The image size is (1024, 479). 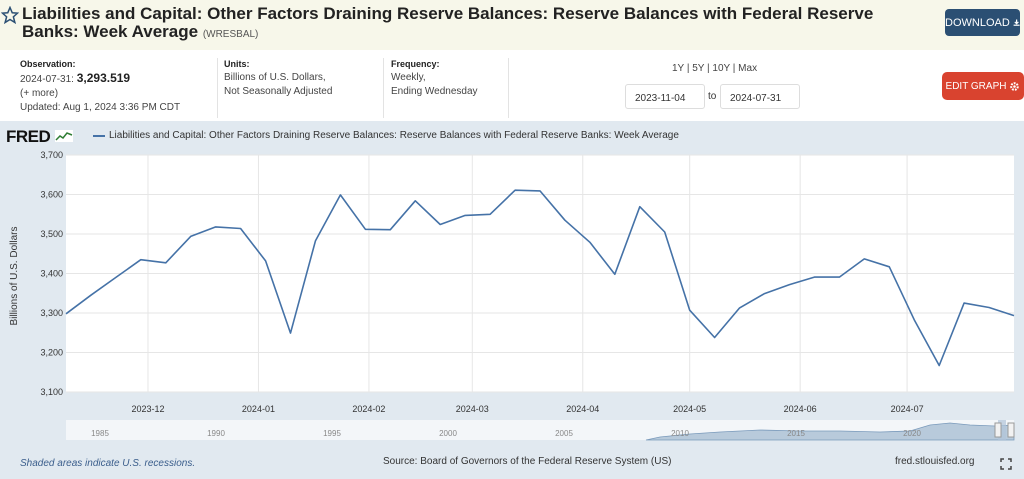 I want to click on y-tick-label: 3,600, so click(x=51, y=195).